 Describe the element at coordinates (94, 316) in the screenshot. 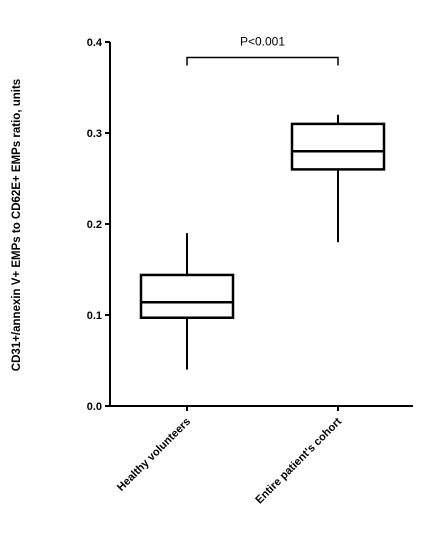

I see `y-tick-label: 0.1` at that location.